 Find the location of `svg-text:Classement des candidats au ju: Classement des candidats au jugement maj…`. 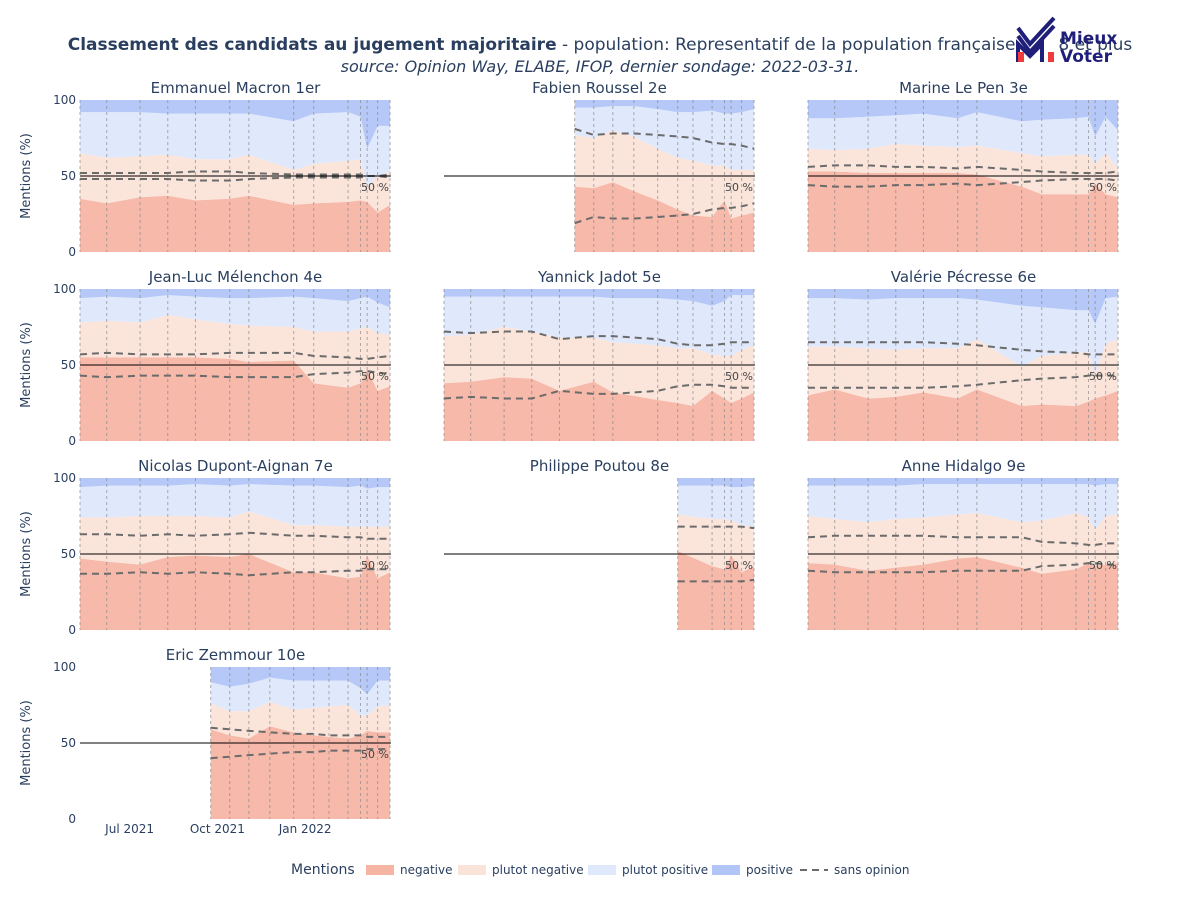

svg-text:Classement des candidats au ju: Classement des candidats au jugement maj… is located at coordinates (600, 45).